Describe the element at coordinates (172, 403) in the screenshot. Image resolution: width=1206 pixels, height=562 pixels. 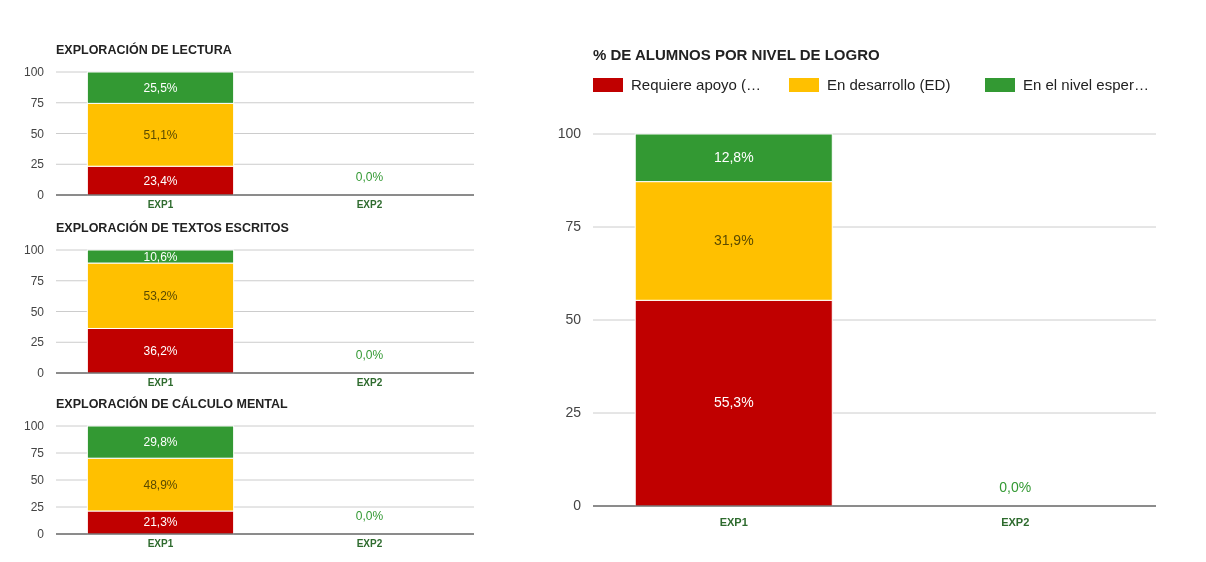
I see `chart-title: EXPLORACIÓN DE CÁLCULO MENTAL` at that location.